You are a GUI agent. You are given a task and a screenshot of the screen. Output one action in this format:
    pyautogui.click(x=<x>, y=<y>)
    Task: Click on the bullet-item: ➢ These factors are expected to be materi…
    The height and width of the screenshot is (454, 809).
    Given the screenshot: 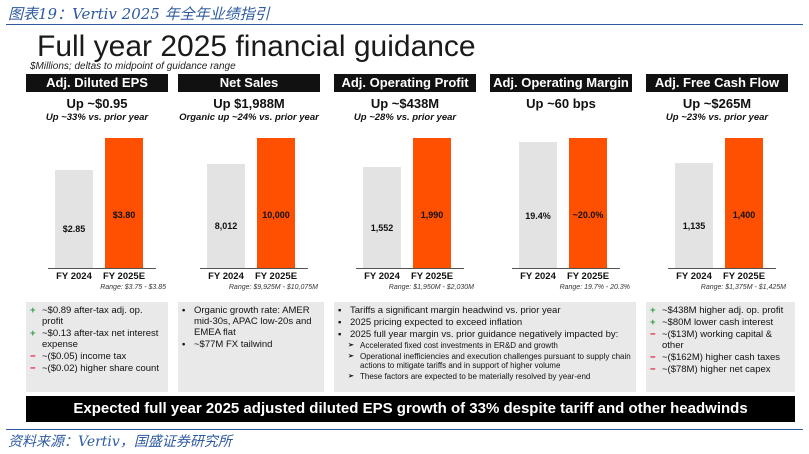 What is the action you would take?
    pyautogui.click(x=485, y=377)
    